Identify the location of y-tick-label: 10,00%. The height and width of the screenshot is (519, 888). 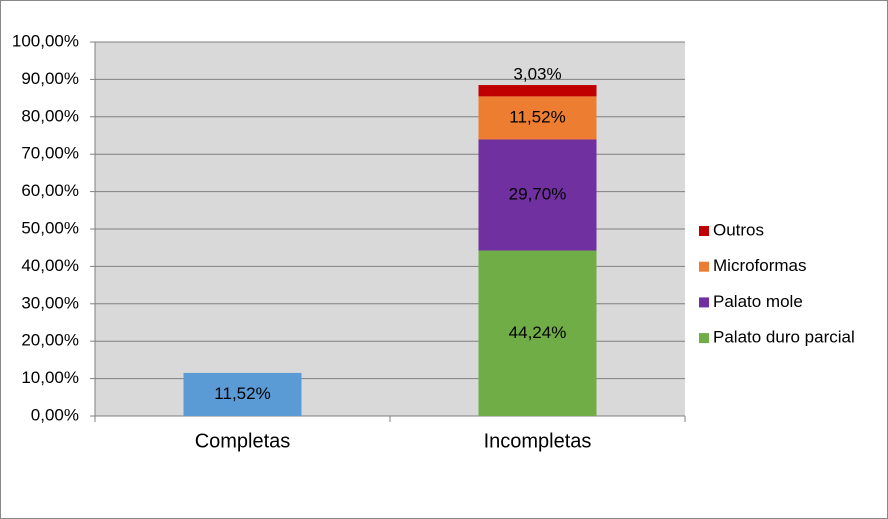
(50, 377).